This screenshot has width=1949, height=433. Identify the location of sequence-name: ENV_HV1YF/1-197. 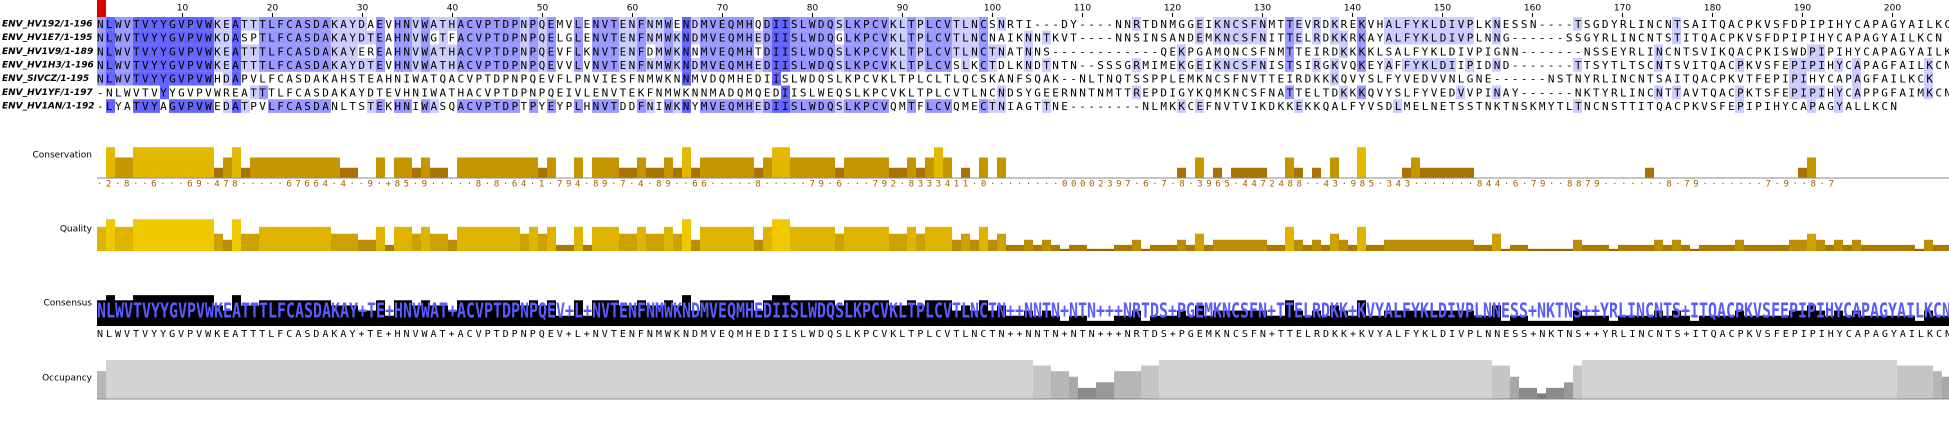
(47, 93).